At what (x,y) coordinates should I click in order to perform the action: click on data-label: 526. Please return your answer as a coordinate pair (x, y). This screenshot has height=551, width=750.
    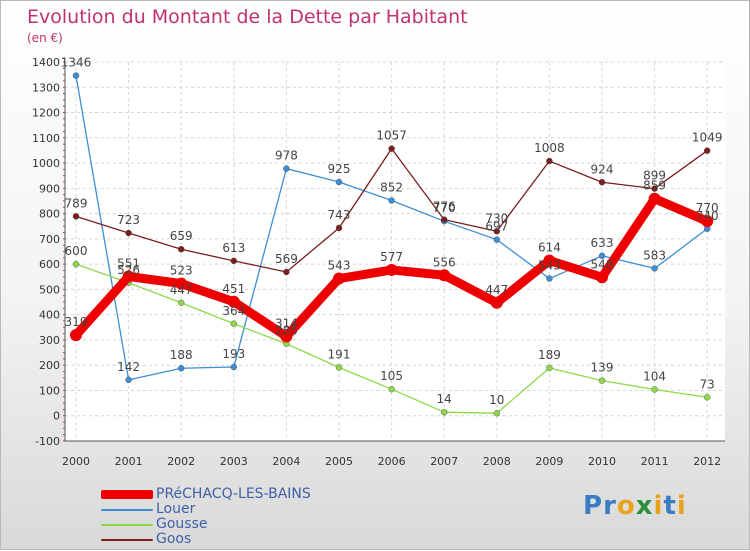
    Looking at the image, I should click on (128, 270).